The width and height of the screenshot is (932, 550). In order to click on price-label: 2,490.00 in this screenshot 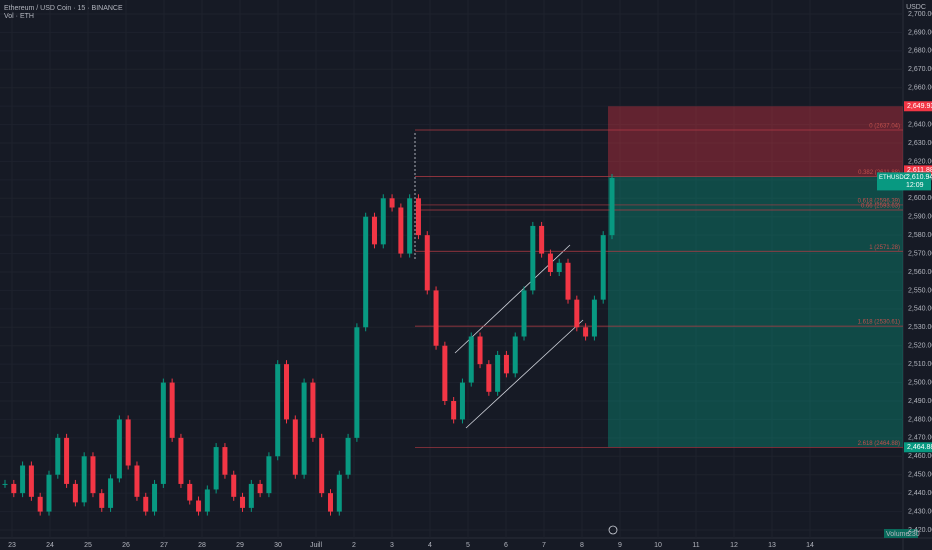, I will do `click(920, 401)`.